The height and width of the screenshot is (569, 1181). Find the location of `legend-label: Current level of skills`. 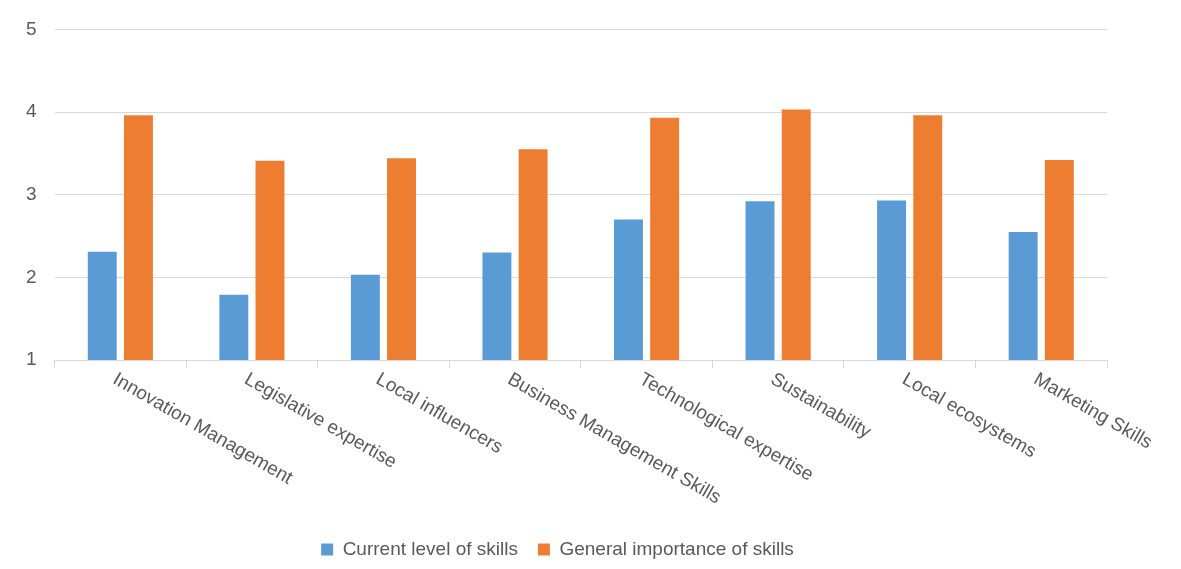

legend-label: Current level of skills is located at coordinates (430, 548).